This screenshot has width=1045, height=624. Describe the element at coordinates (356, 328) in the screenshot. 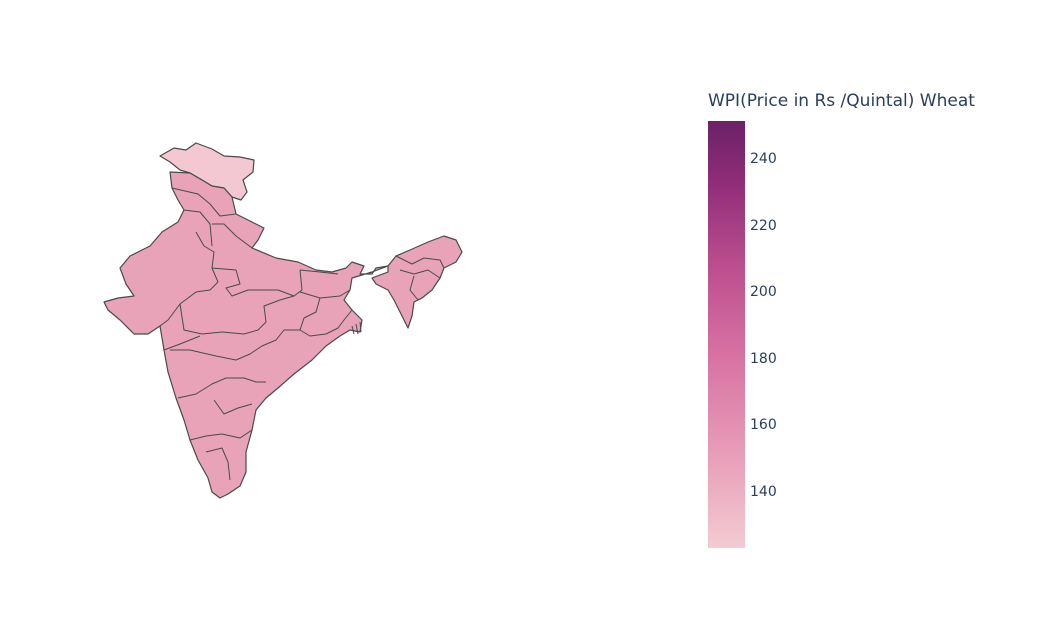

I see `delta-coast-detail` at that location.